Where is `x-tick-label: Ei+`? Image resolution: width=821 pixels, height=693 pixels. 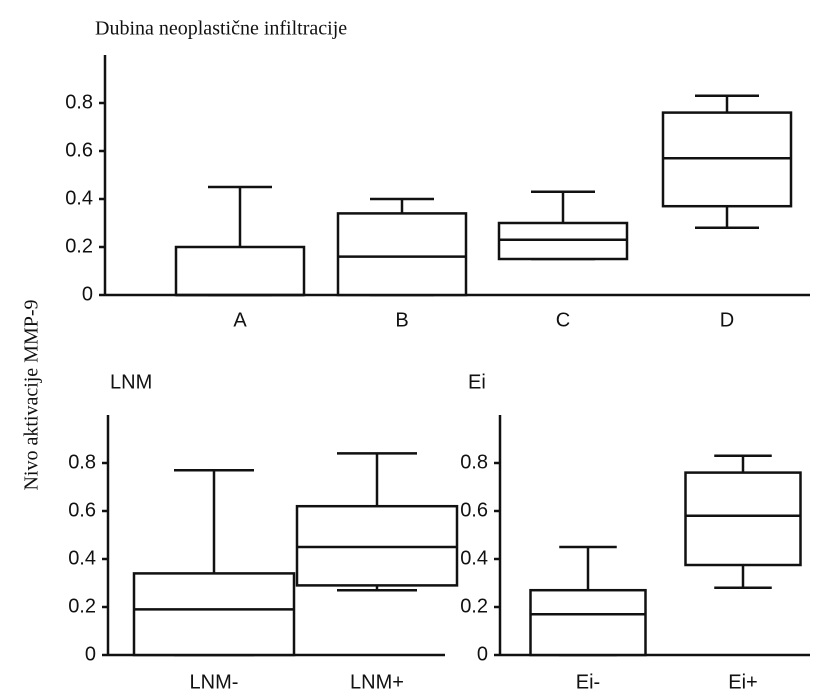
x-tick-label: Ei+ is located at coordinates (742, 682).